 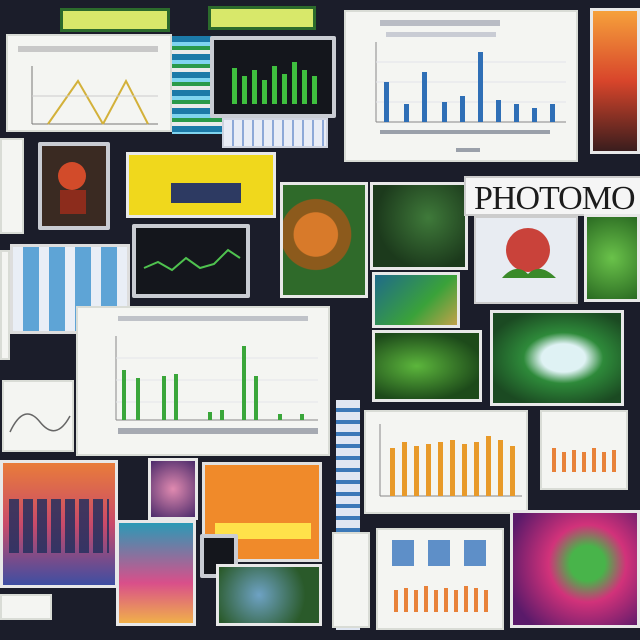 What do you see at coordinates (262, 18) in the screenshot?
I see `green-label-strip-right` at bounding box center [262, 18].